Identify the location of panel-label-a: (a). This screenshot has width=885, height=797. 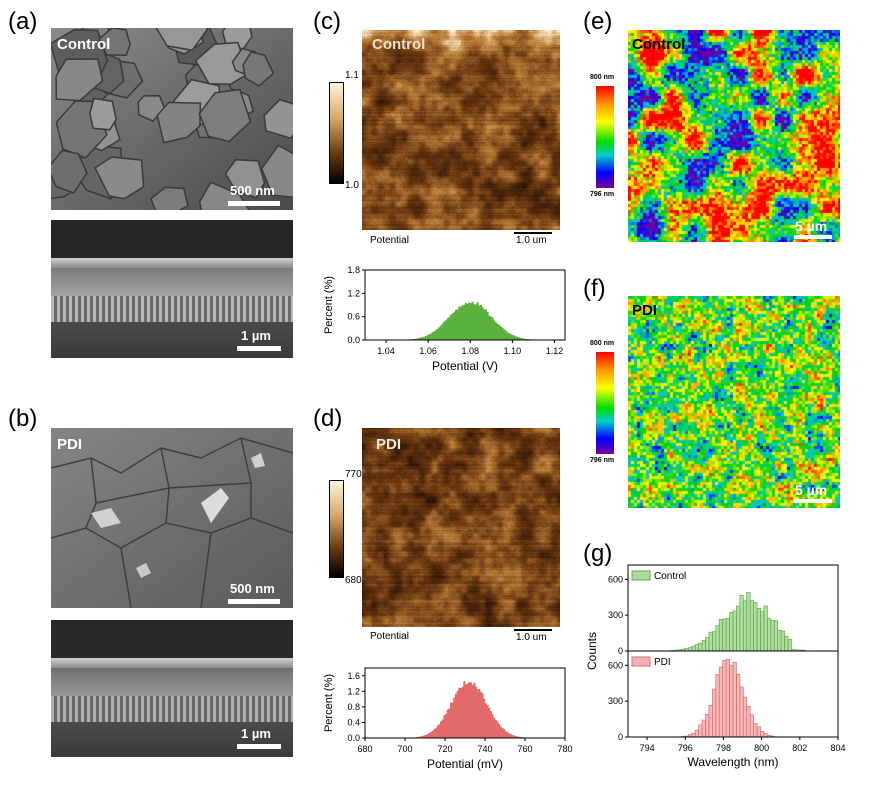
(23, 21).